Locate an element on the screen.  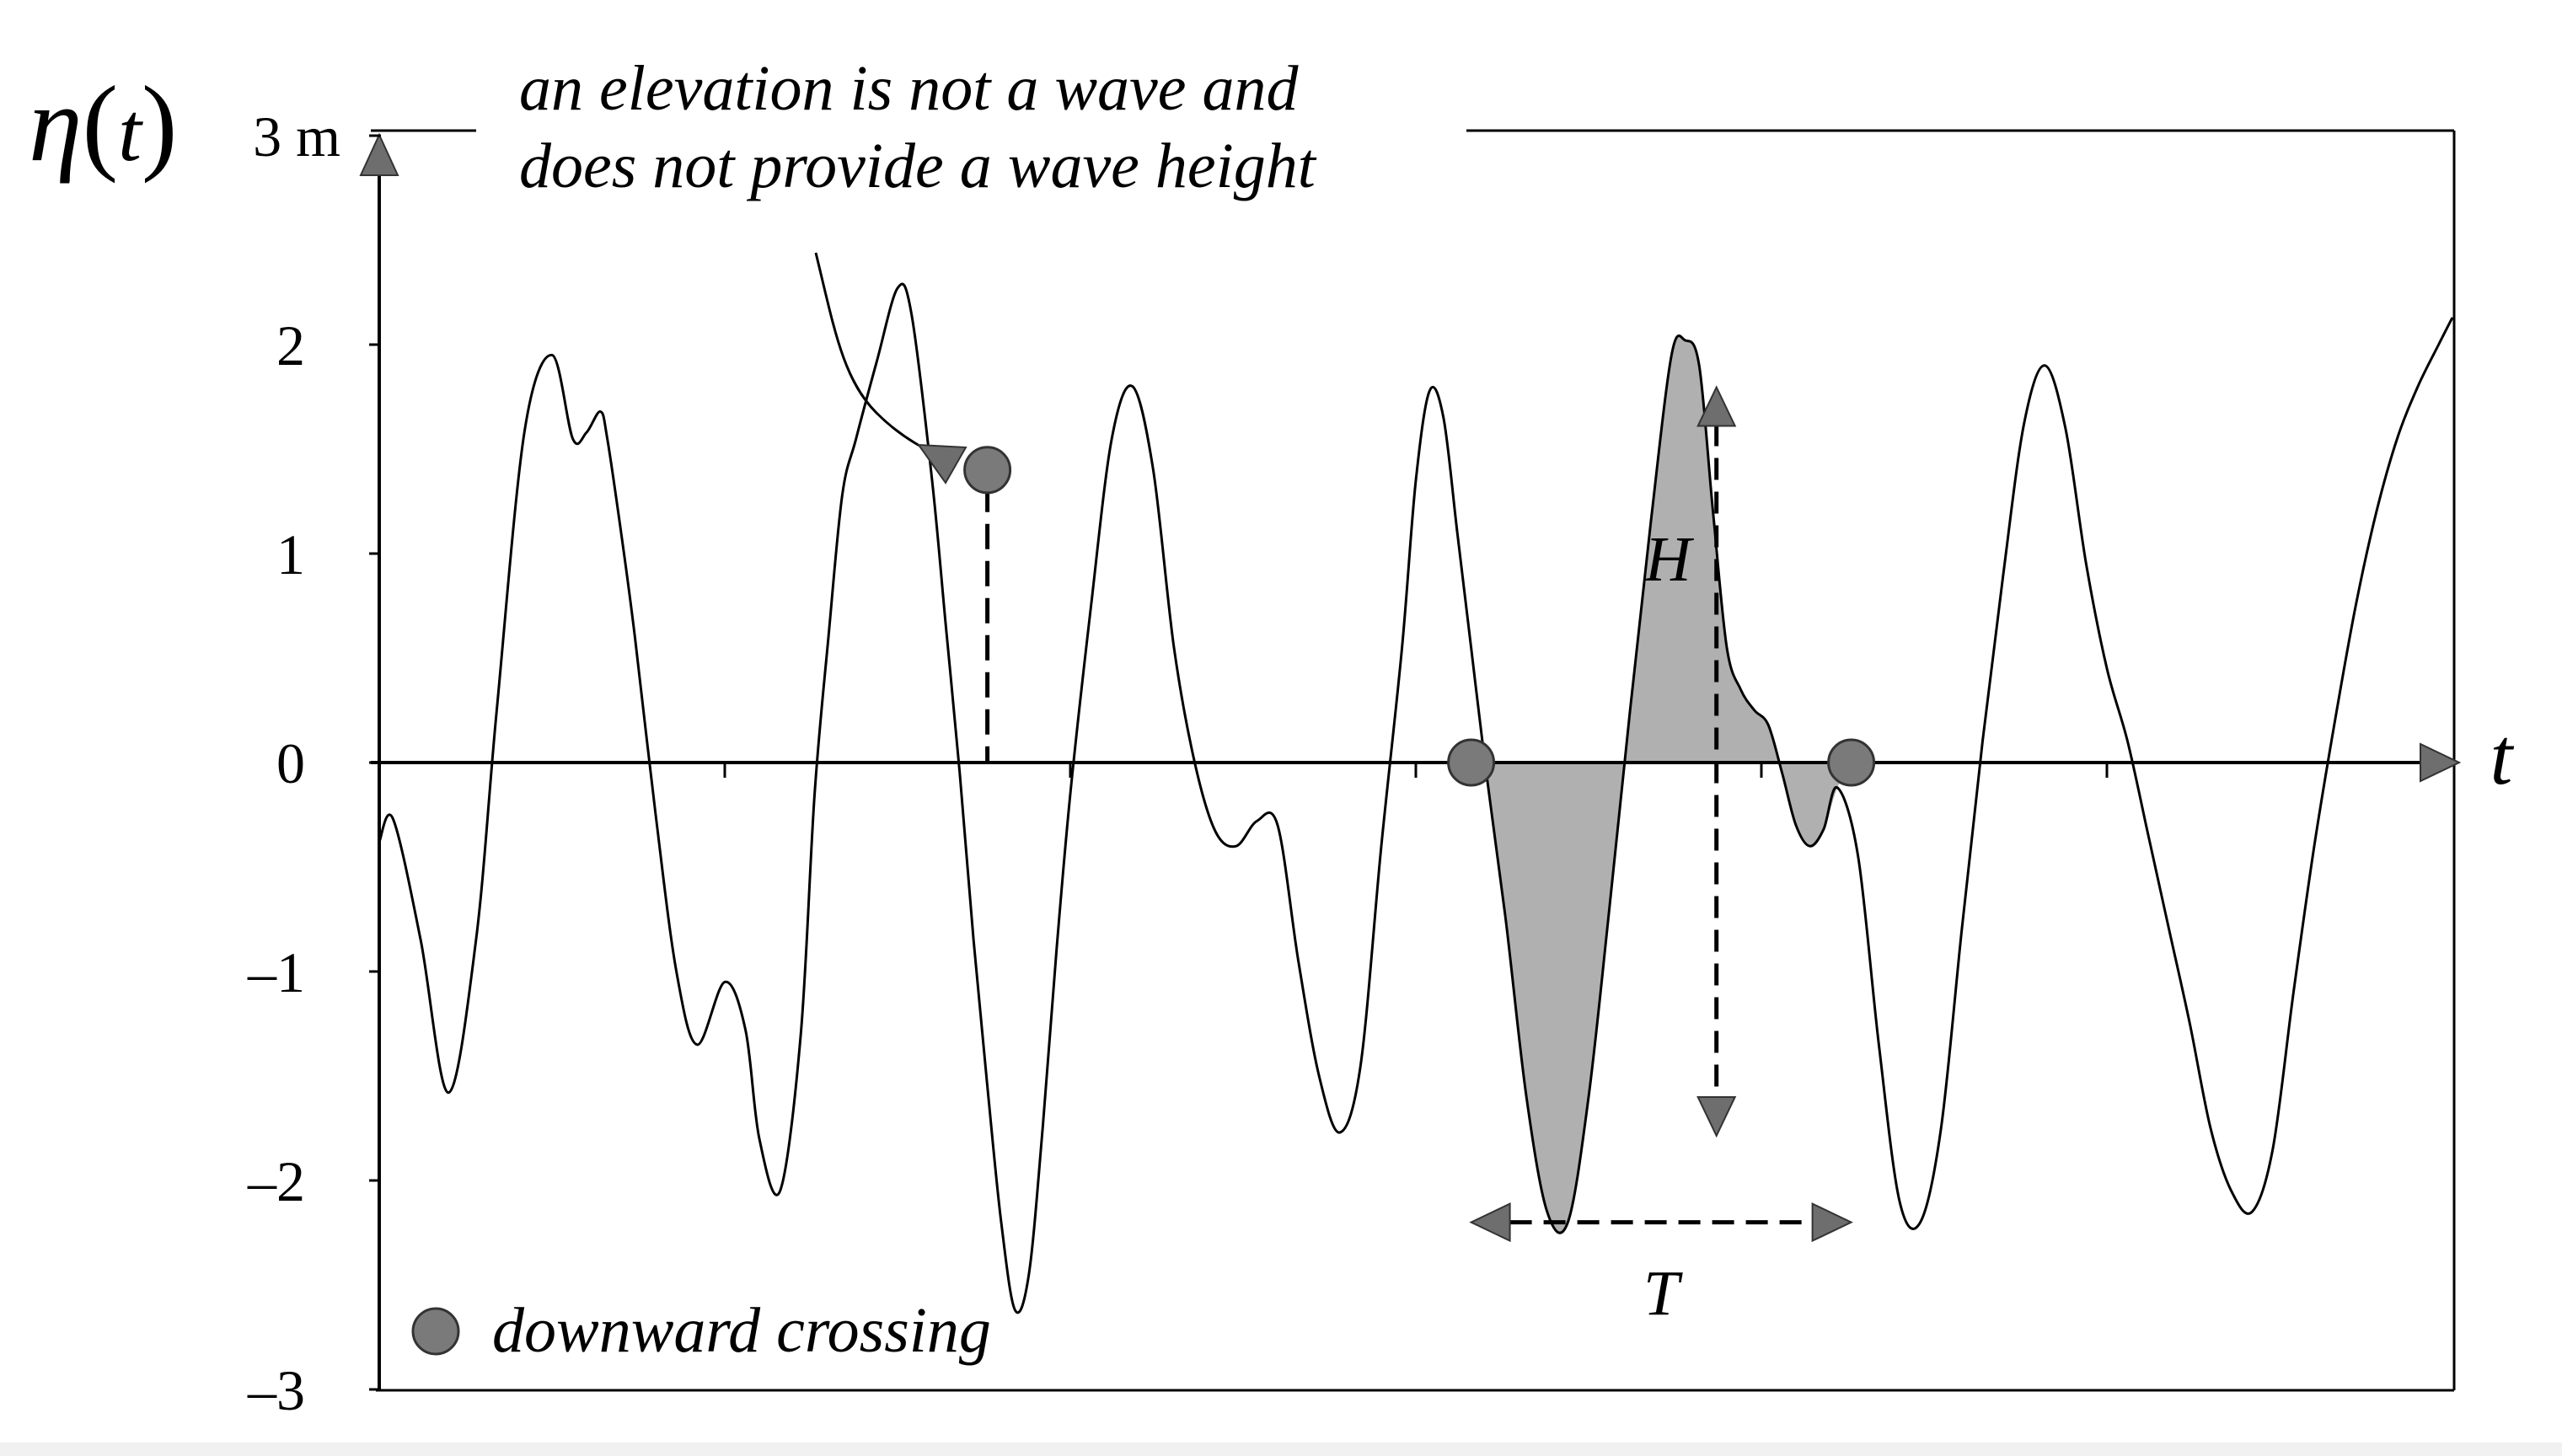
y-axis-paren-open: ( is located at coordinates (101, 124).